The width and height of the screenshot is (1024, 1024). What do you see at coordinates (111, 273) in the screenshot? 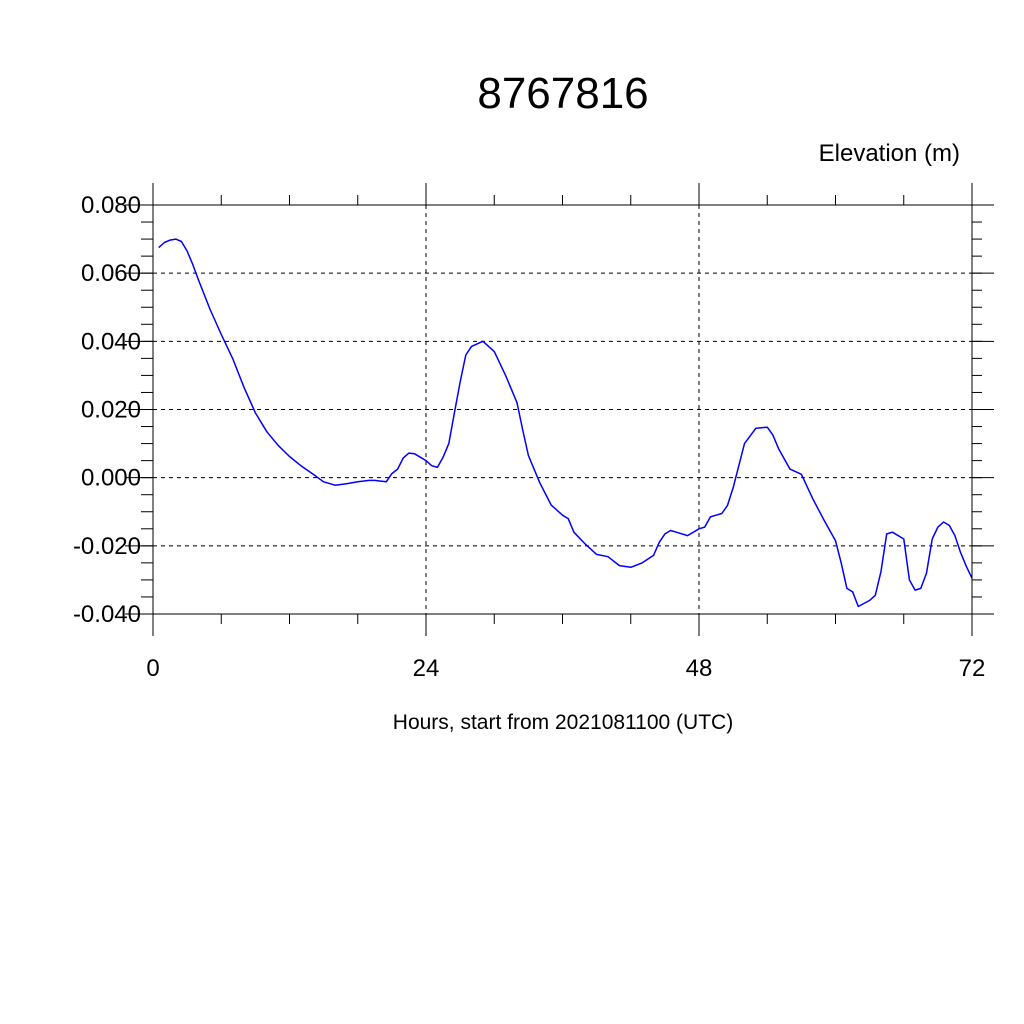
I see `y-tick-label: 0.060` at bounding box center [111, 273].